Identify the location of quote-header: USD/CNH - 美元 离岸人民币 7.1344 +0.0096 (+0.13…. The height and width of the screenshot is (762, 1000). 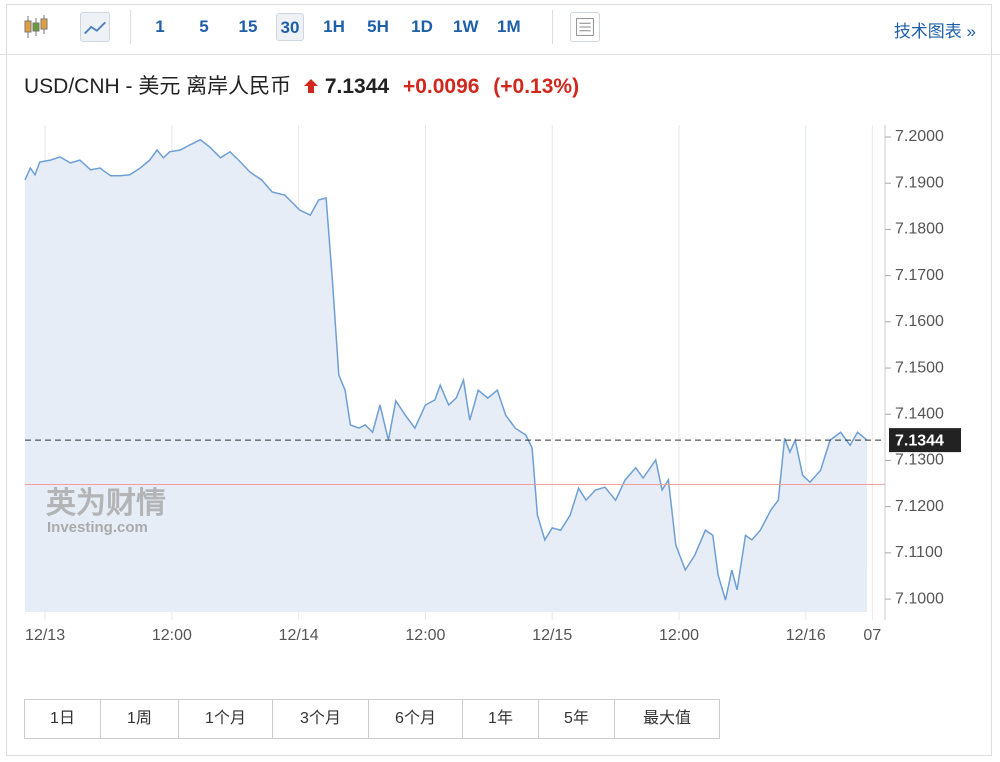
(301, 85).